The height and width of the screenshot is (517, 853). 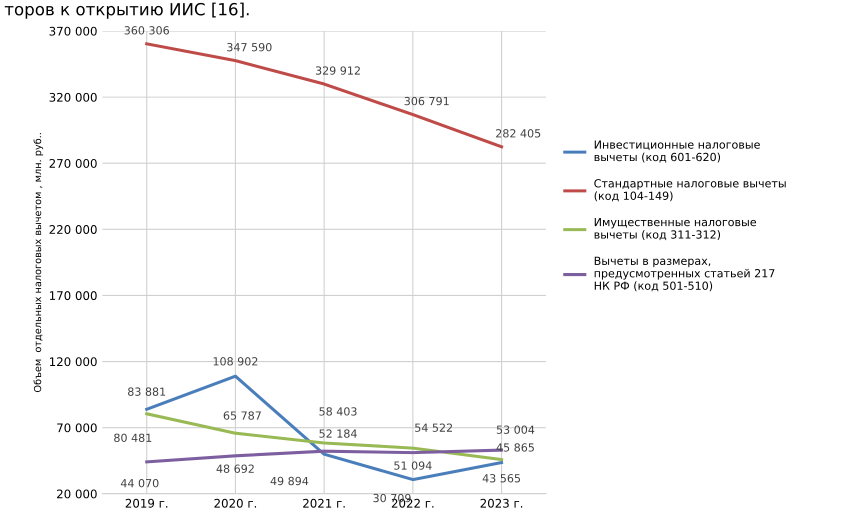 What do you see at coordinates (73, 31) in the screenshot?
I see `y-tick-label: 370 000` at bounding box center [73, 31].